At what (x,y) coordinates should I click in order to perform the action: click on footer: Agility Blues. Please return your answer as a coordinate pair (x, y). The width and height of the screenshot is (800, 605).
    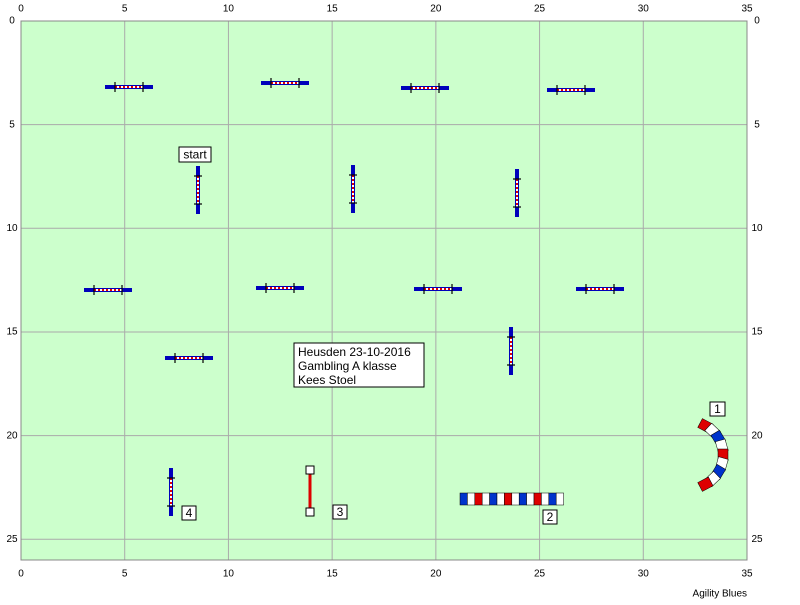
    Looking at the image, I should click on (720, 594).